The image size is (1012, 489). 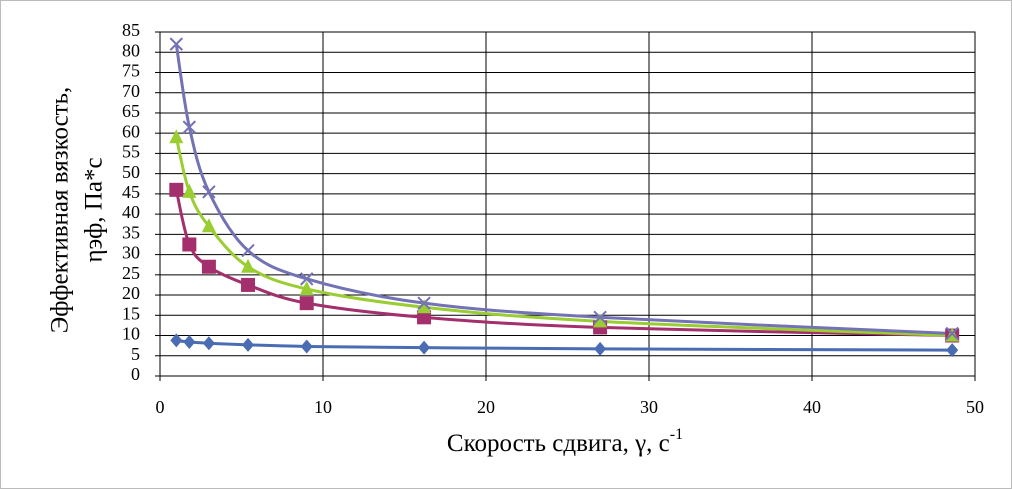 I want to click on x-axis-label: Скорость сдвига, γ, с-1, so click(x=565, y=441).